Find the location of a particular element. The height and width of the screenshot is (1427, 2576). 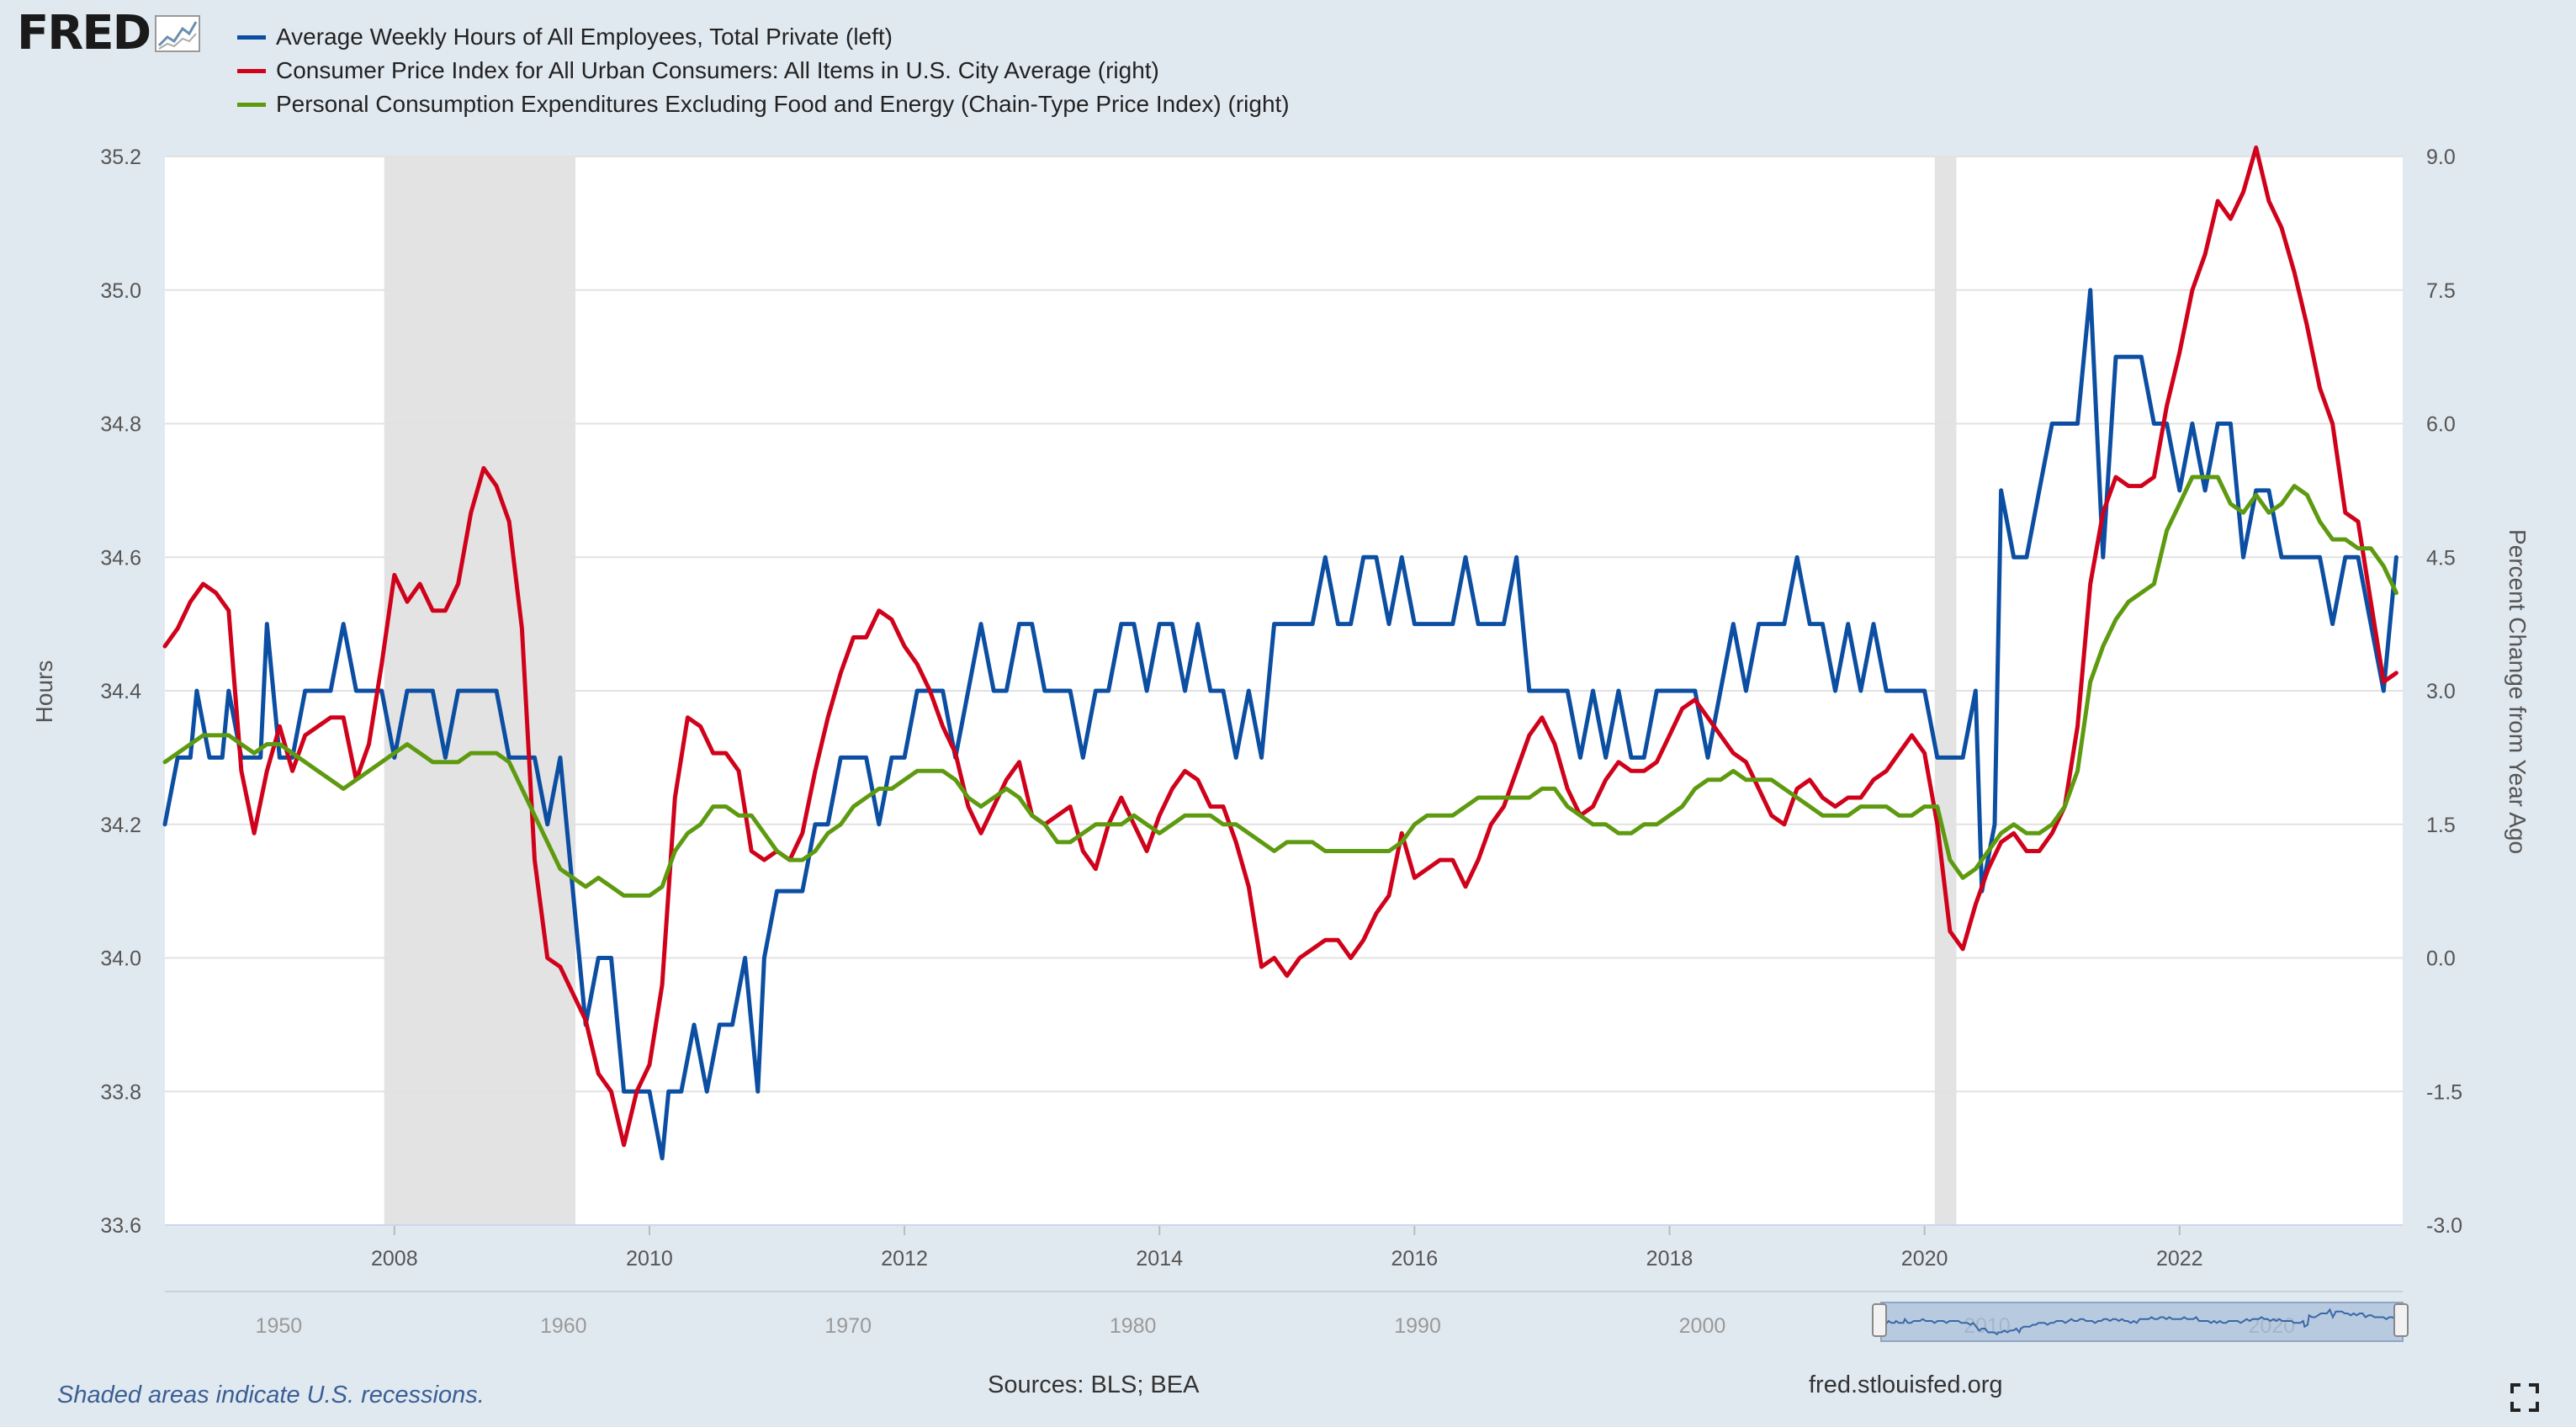

fred-logo: FRED is located at coordinates (109, 34).